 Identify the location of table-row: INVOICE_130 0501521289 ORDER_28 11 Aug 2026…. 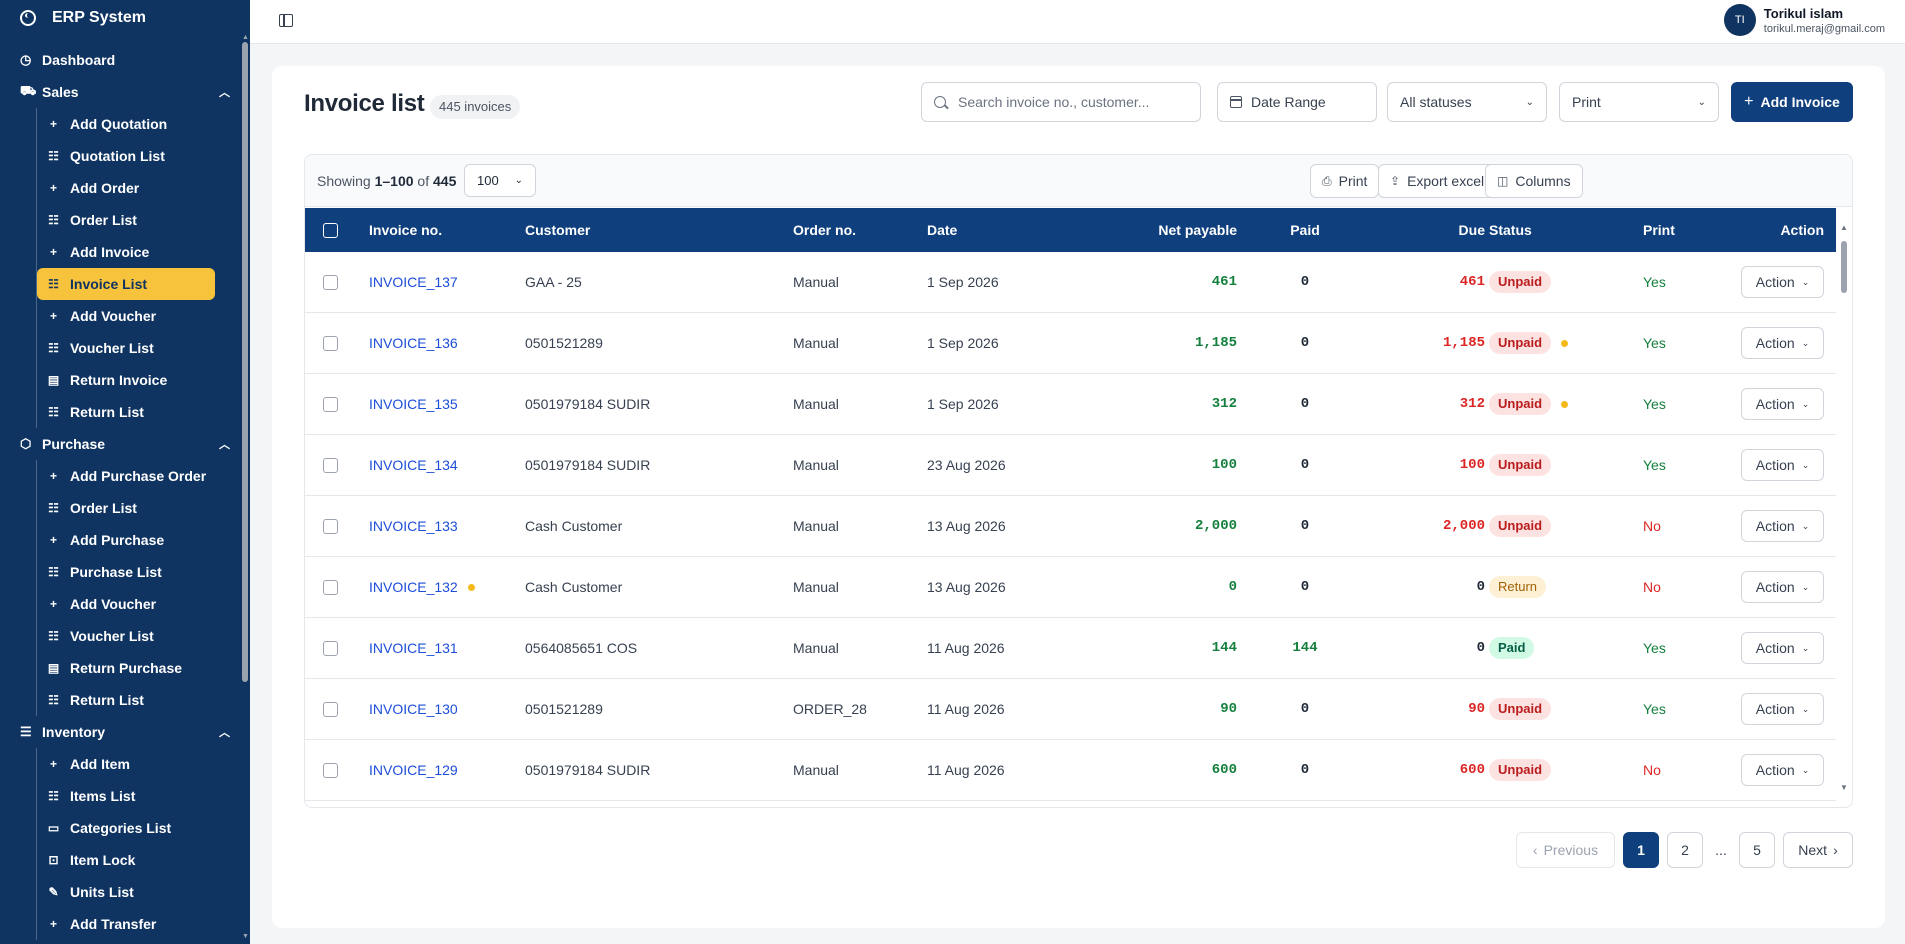
(1070, 709).